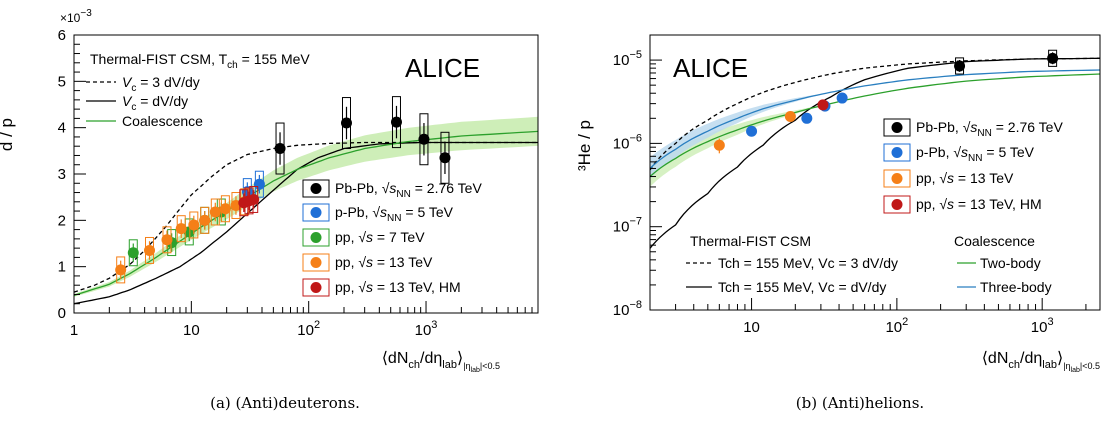 The width and height of the screenshot is (1109, 428). I want to click on panel-b-legend-label: p-Pb, √sNN = 5 TeV, so click(975, 154).